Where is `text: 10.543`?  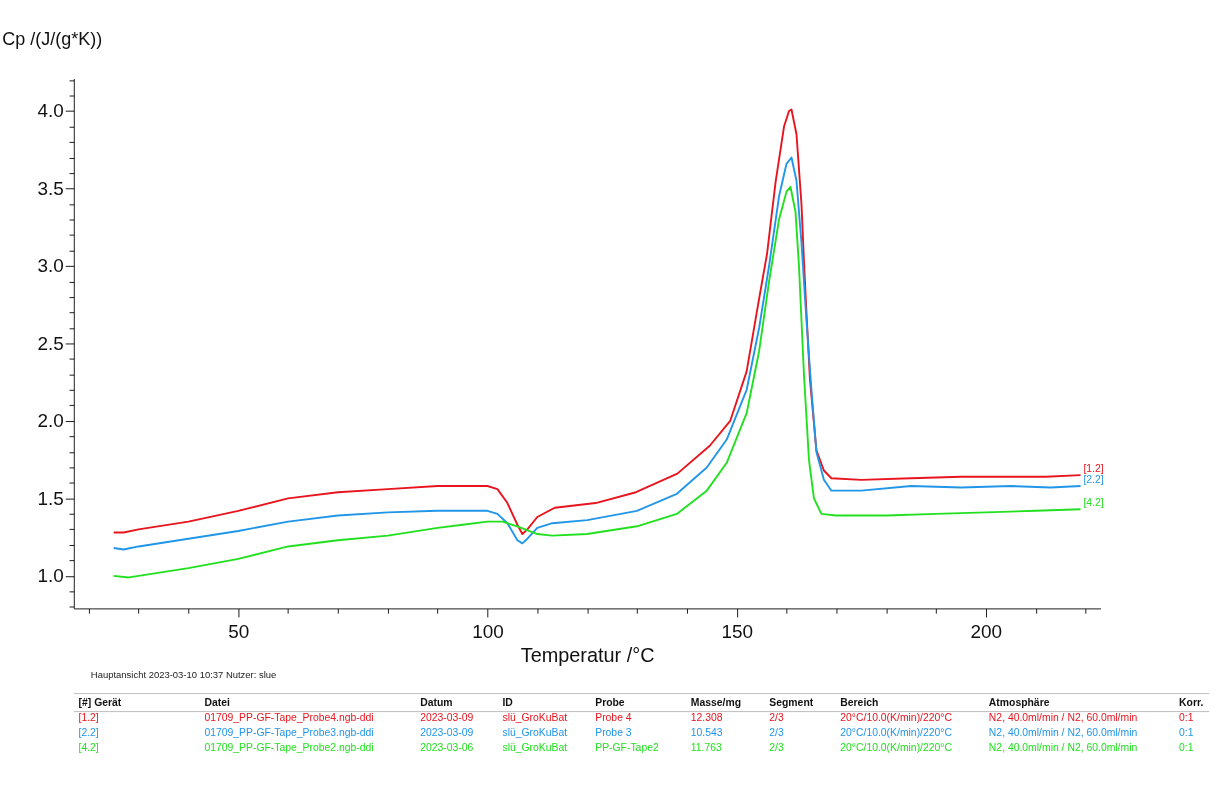 text: 10.543 is located at coordinates (706, 733).